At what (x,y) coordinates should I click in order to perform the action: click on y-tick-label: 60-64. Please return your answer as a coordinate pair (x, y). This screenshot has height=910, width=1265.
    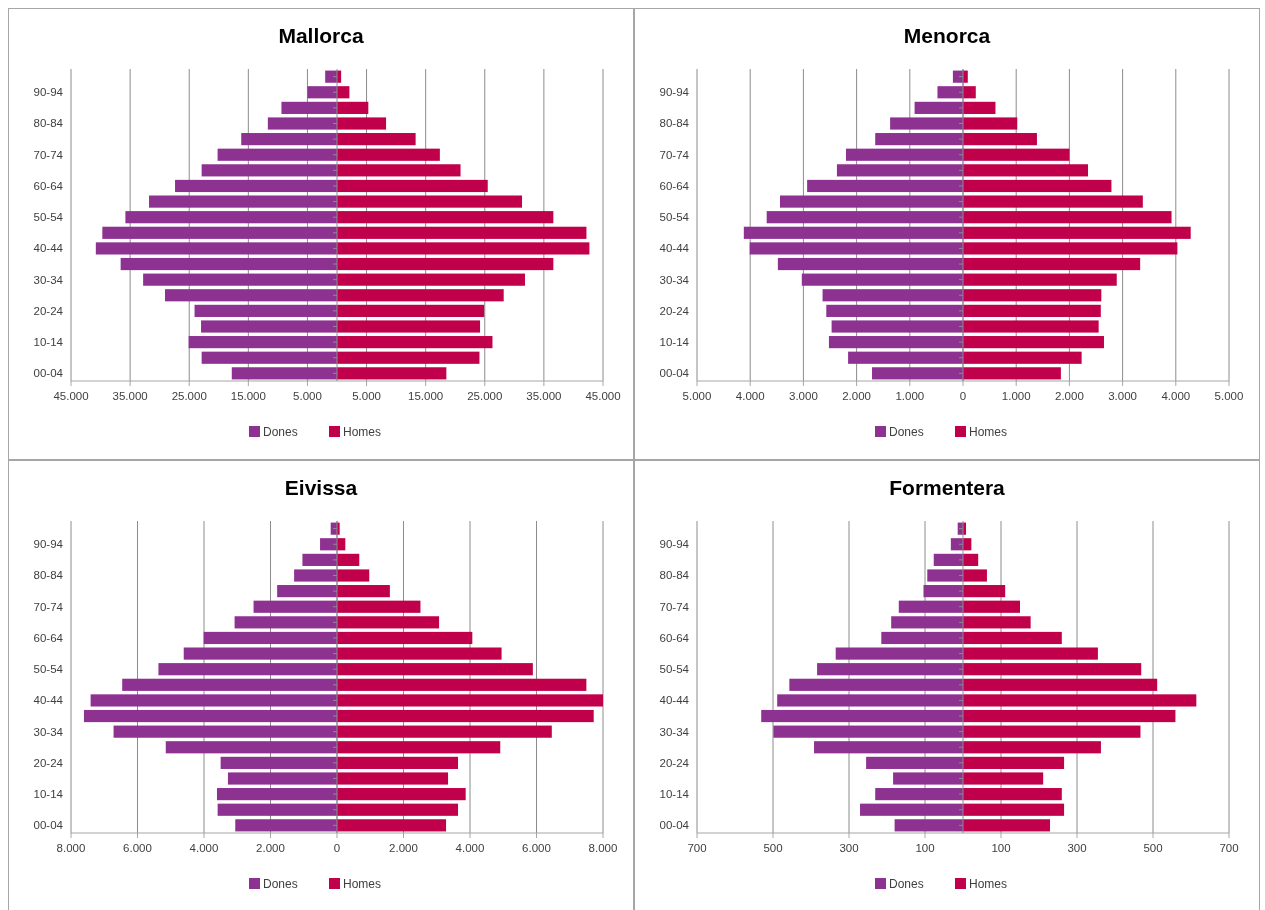
    Looking at the image, I should click on (48, 185).